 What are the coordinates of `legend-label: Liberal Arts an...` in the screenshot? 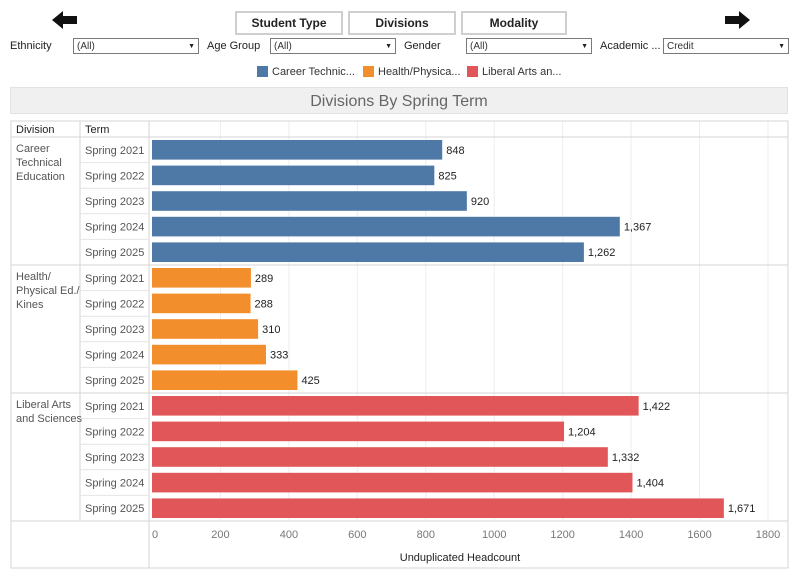 It's located at (522, 72).